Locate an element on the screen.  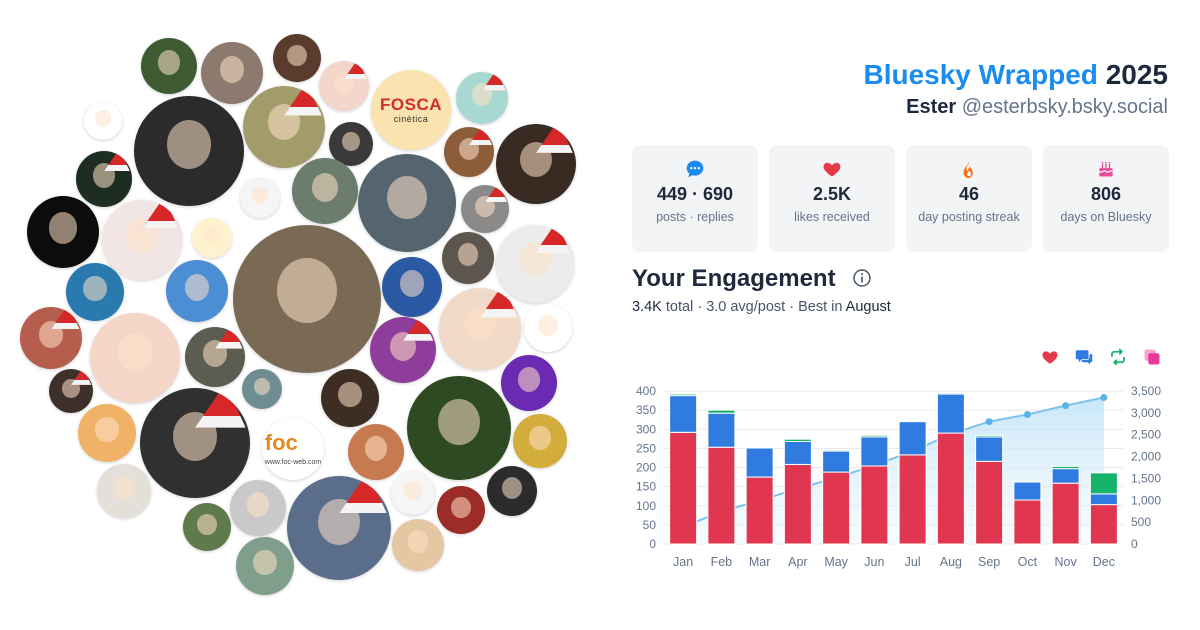
stat-label: likes received is located at coordinates (832, 217).